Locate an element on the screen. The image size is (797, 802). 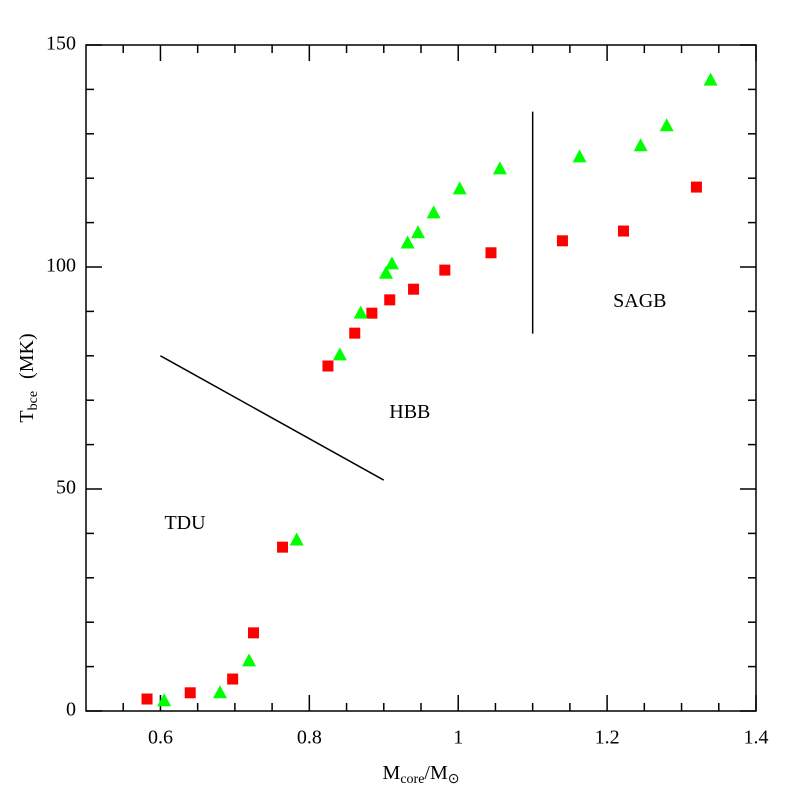
x-tick-label: 0.8 is located at coordinates (309, 738).